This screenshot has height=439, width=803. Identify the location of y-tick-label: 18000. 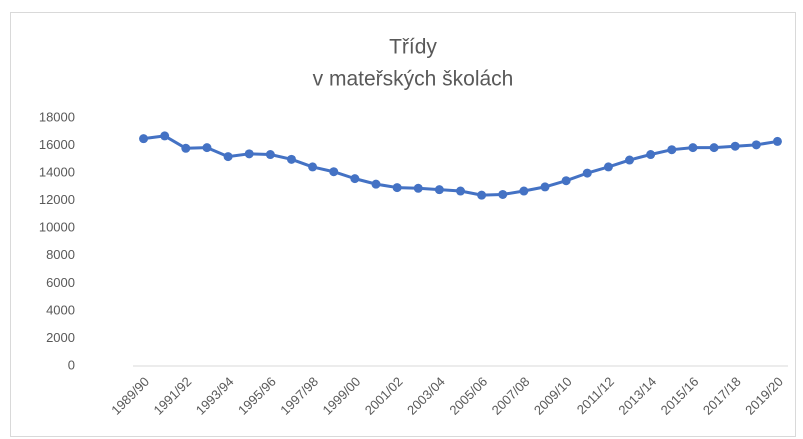
(57, 116).